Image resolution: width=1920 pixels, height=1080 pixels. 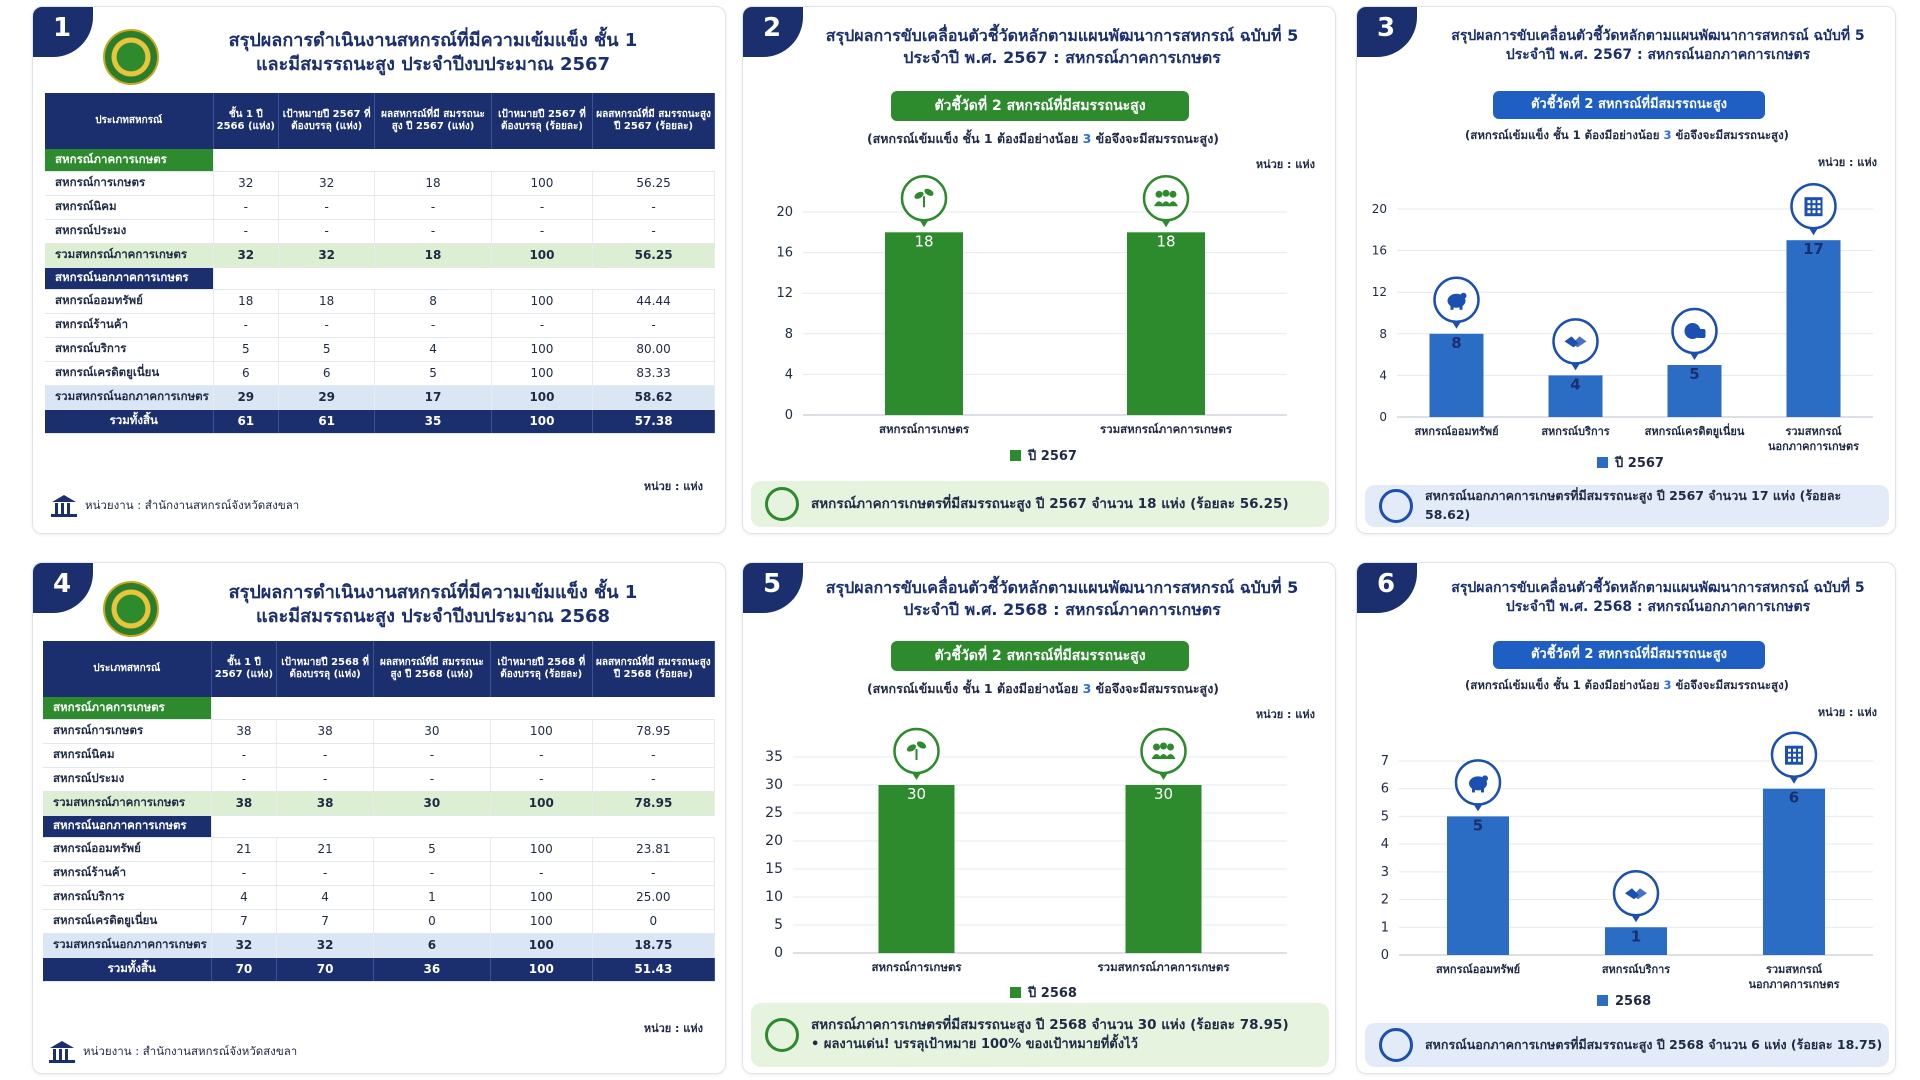 I want to click on row-label: รวมสหกรณ์ภาคการเกษตร, so click(x=129, y=255).